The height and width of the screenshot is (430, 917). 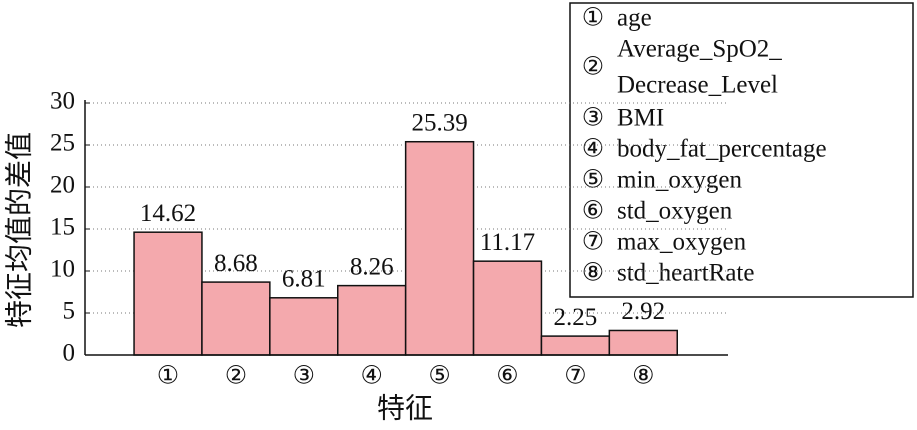 What do you see at coordinates (439, 376) in the screenshot?
I see `x-tick-label: ⑤` at bounding box center [439, 376].